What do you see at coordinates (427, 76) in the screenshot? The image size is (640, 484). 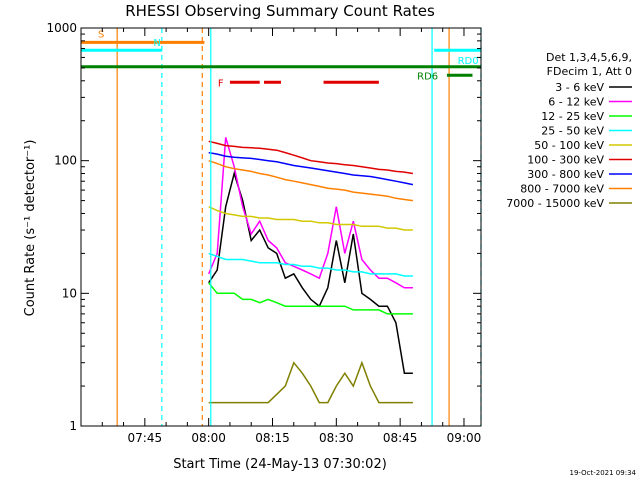 I see `state-bar-label-3: RD6` at bounding box center [427, 76].